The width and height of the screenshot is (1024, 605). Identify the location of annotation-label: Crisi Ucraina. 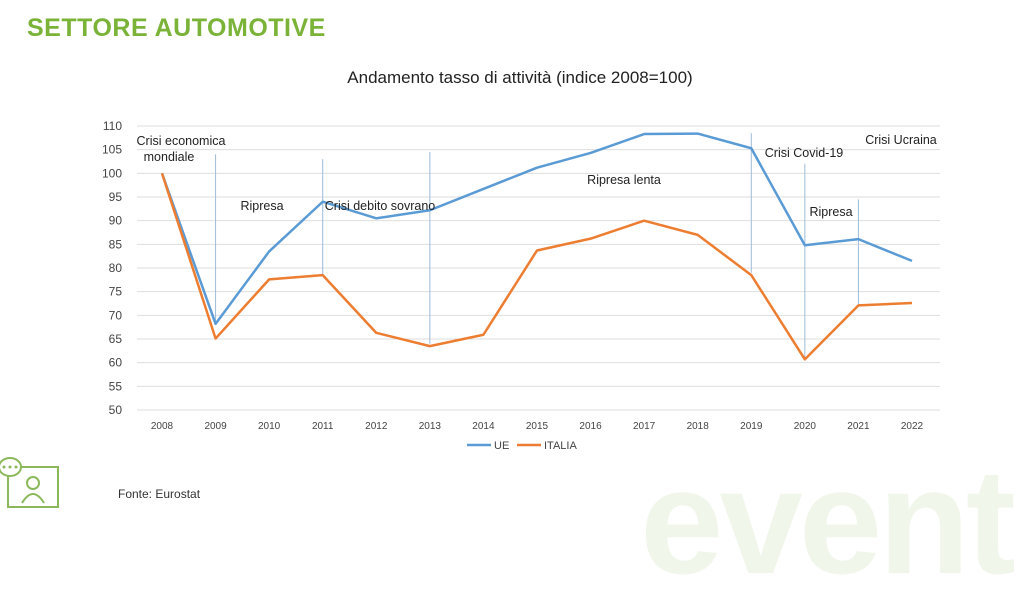
(901, 140).